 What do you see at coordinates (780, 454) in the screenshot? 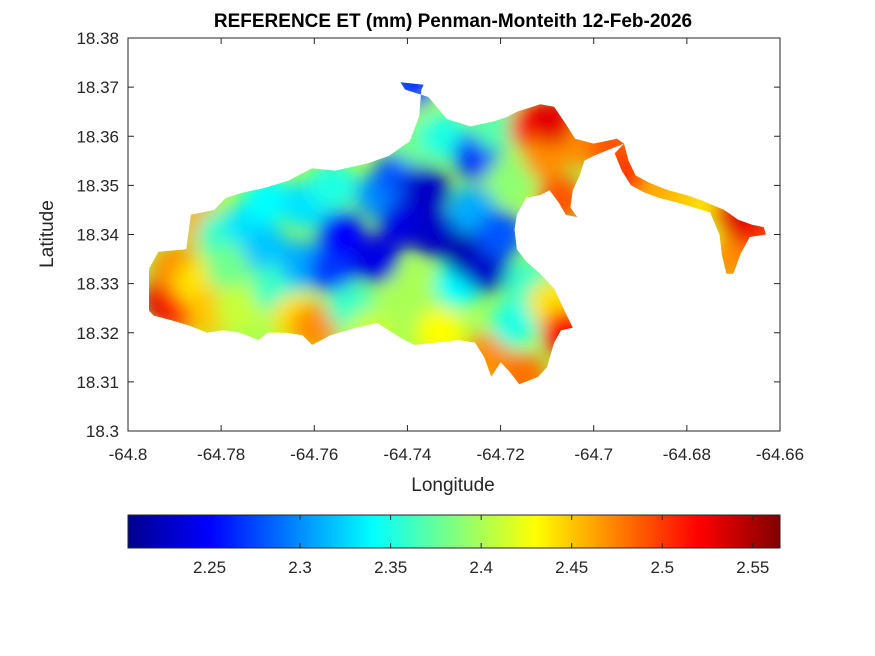
I see `x-tick-label: -64.66` at bounding box center [780, 454].